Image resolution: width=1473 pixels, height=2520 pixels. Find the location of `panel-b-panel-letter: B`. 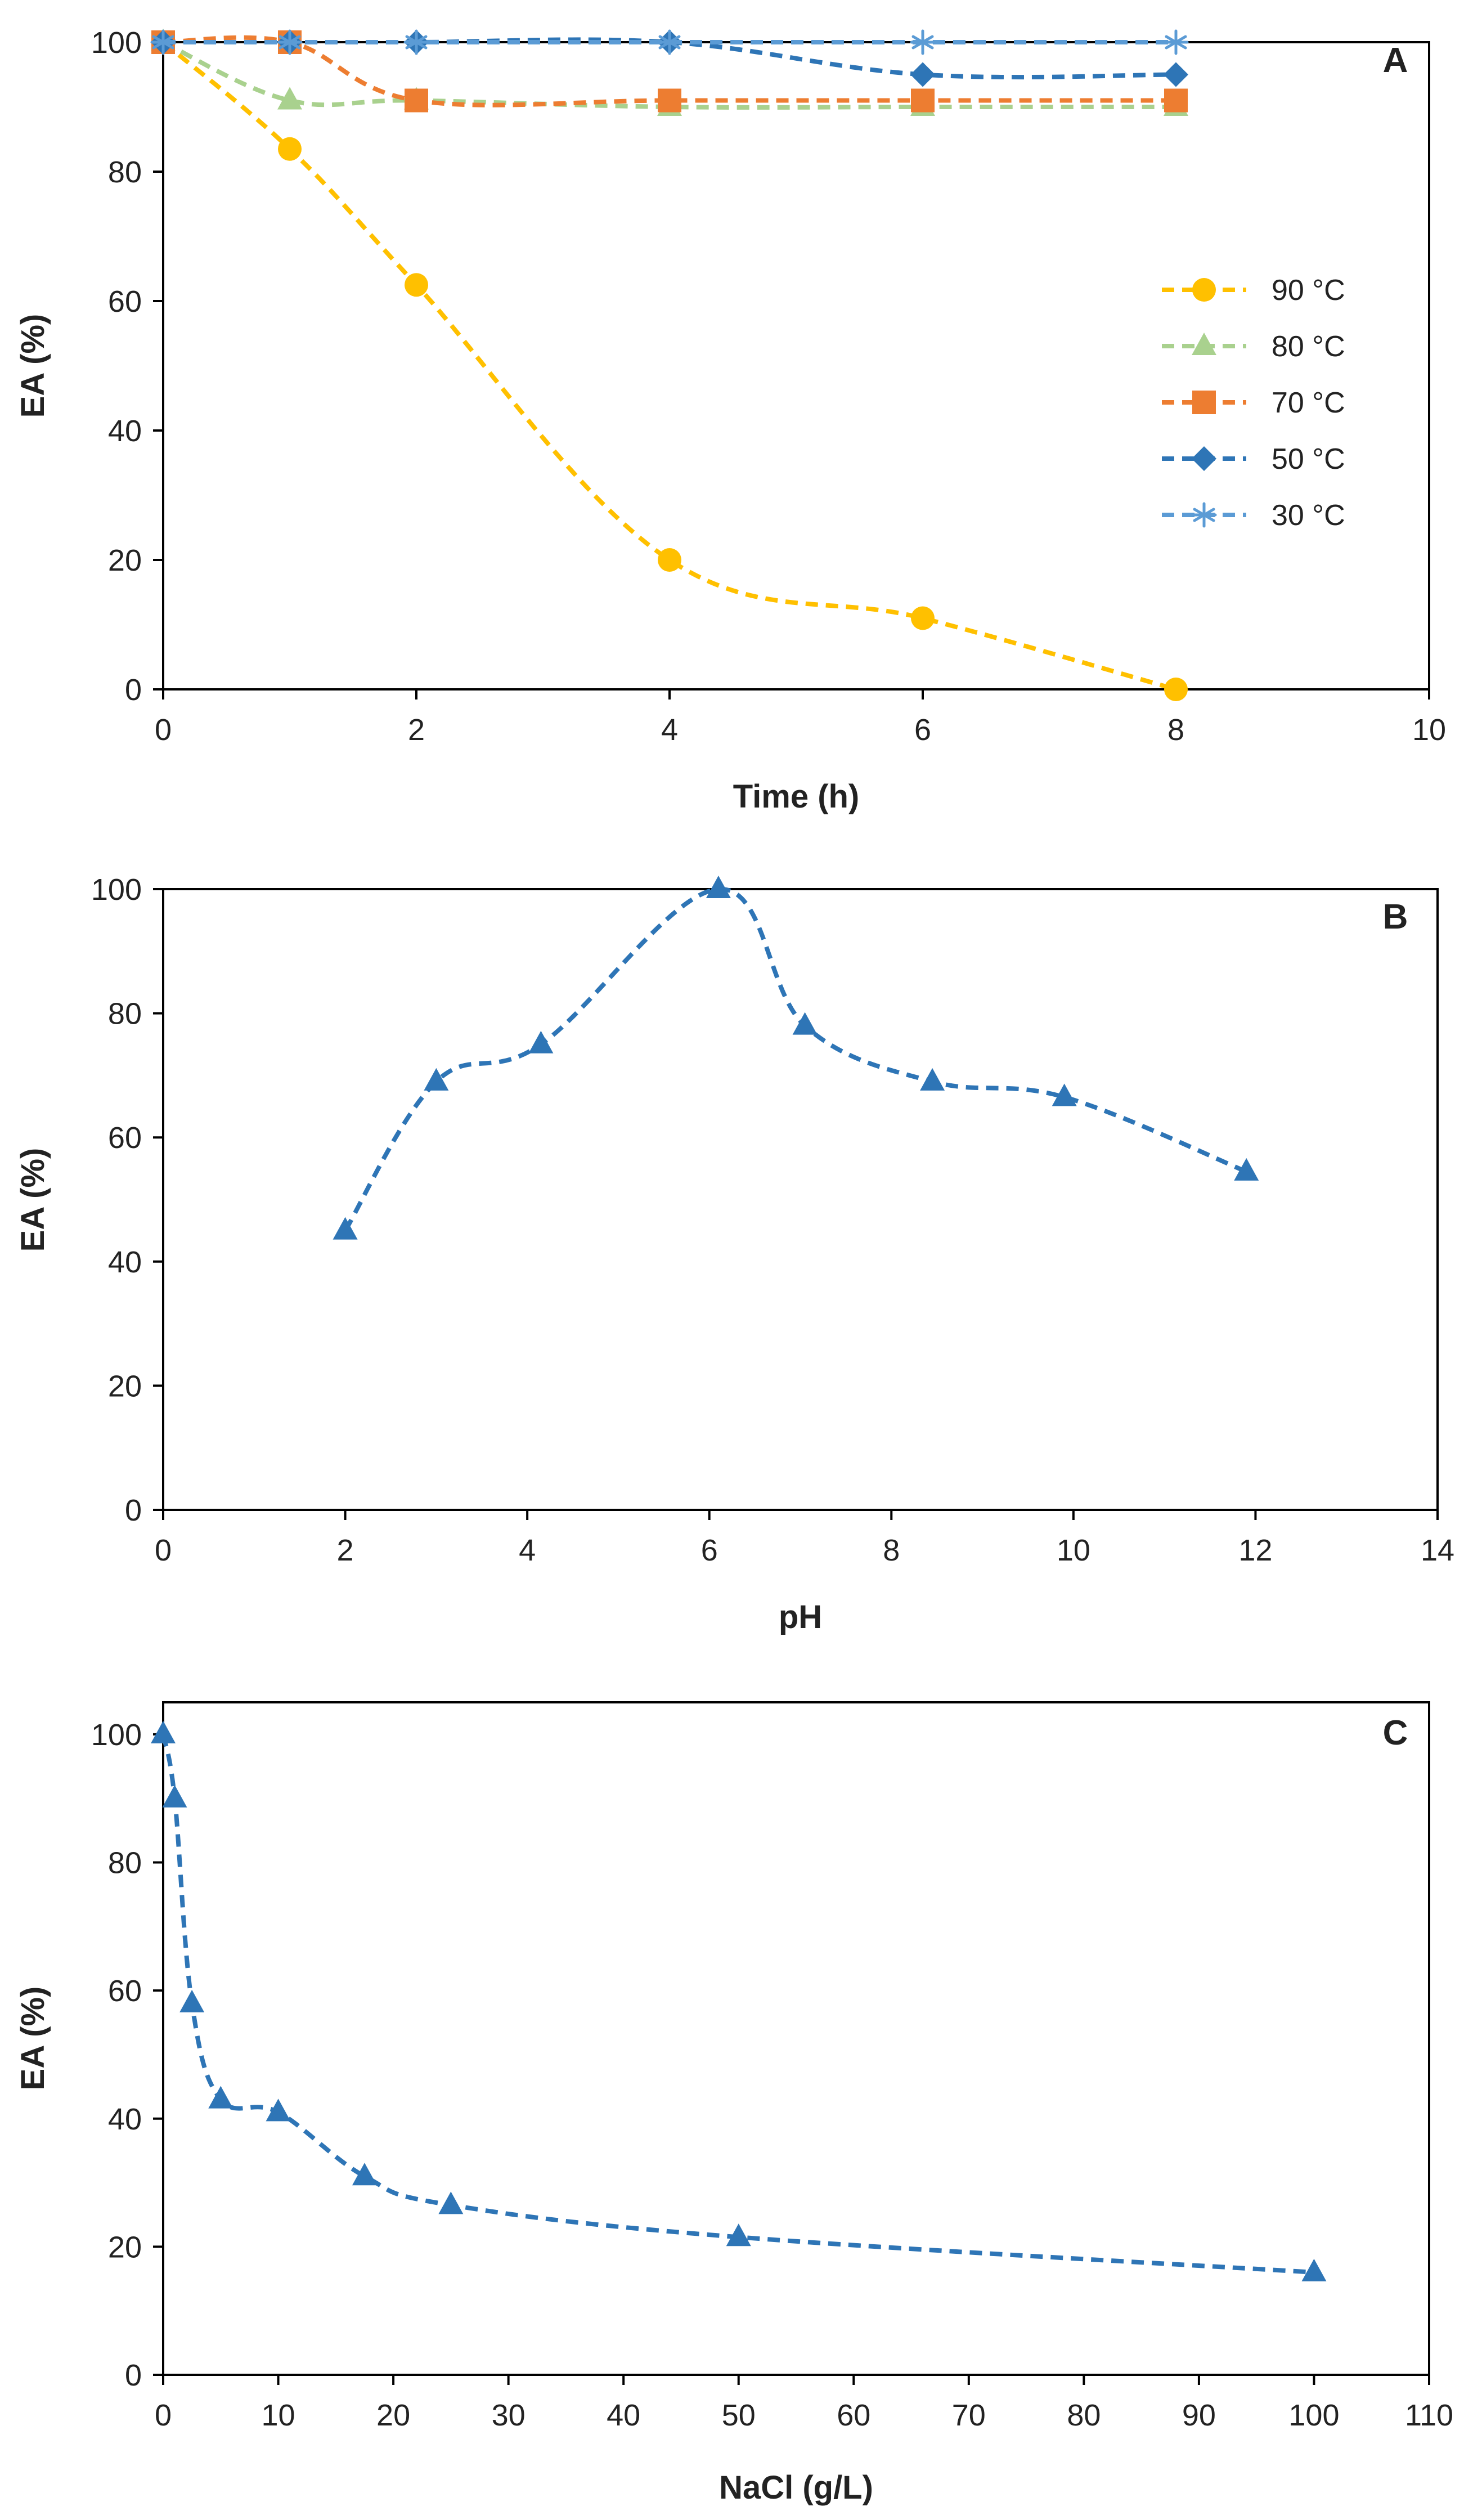

panel-b-panel-letter: B is located at coordinates (1395, 917).